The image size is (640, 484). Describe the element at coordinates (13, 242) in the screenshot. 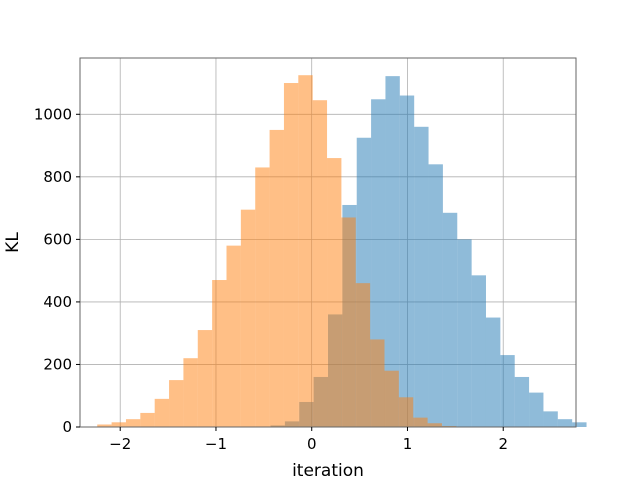

I see `y-axis-label: KL` at that location.